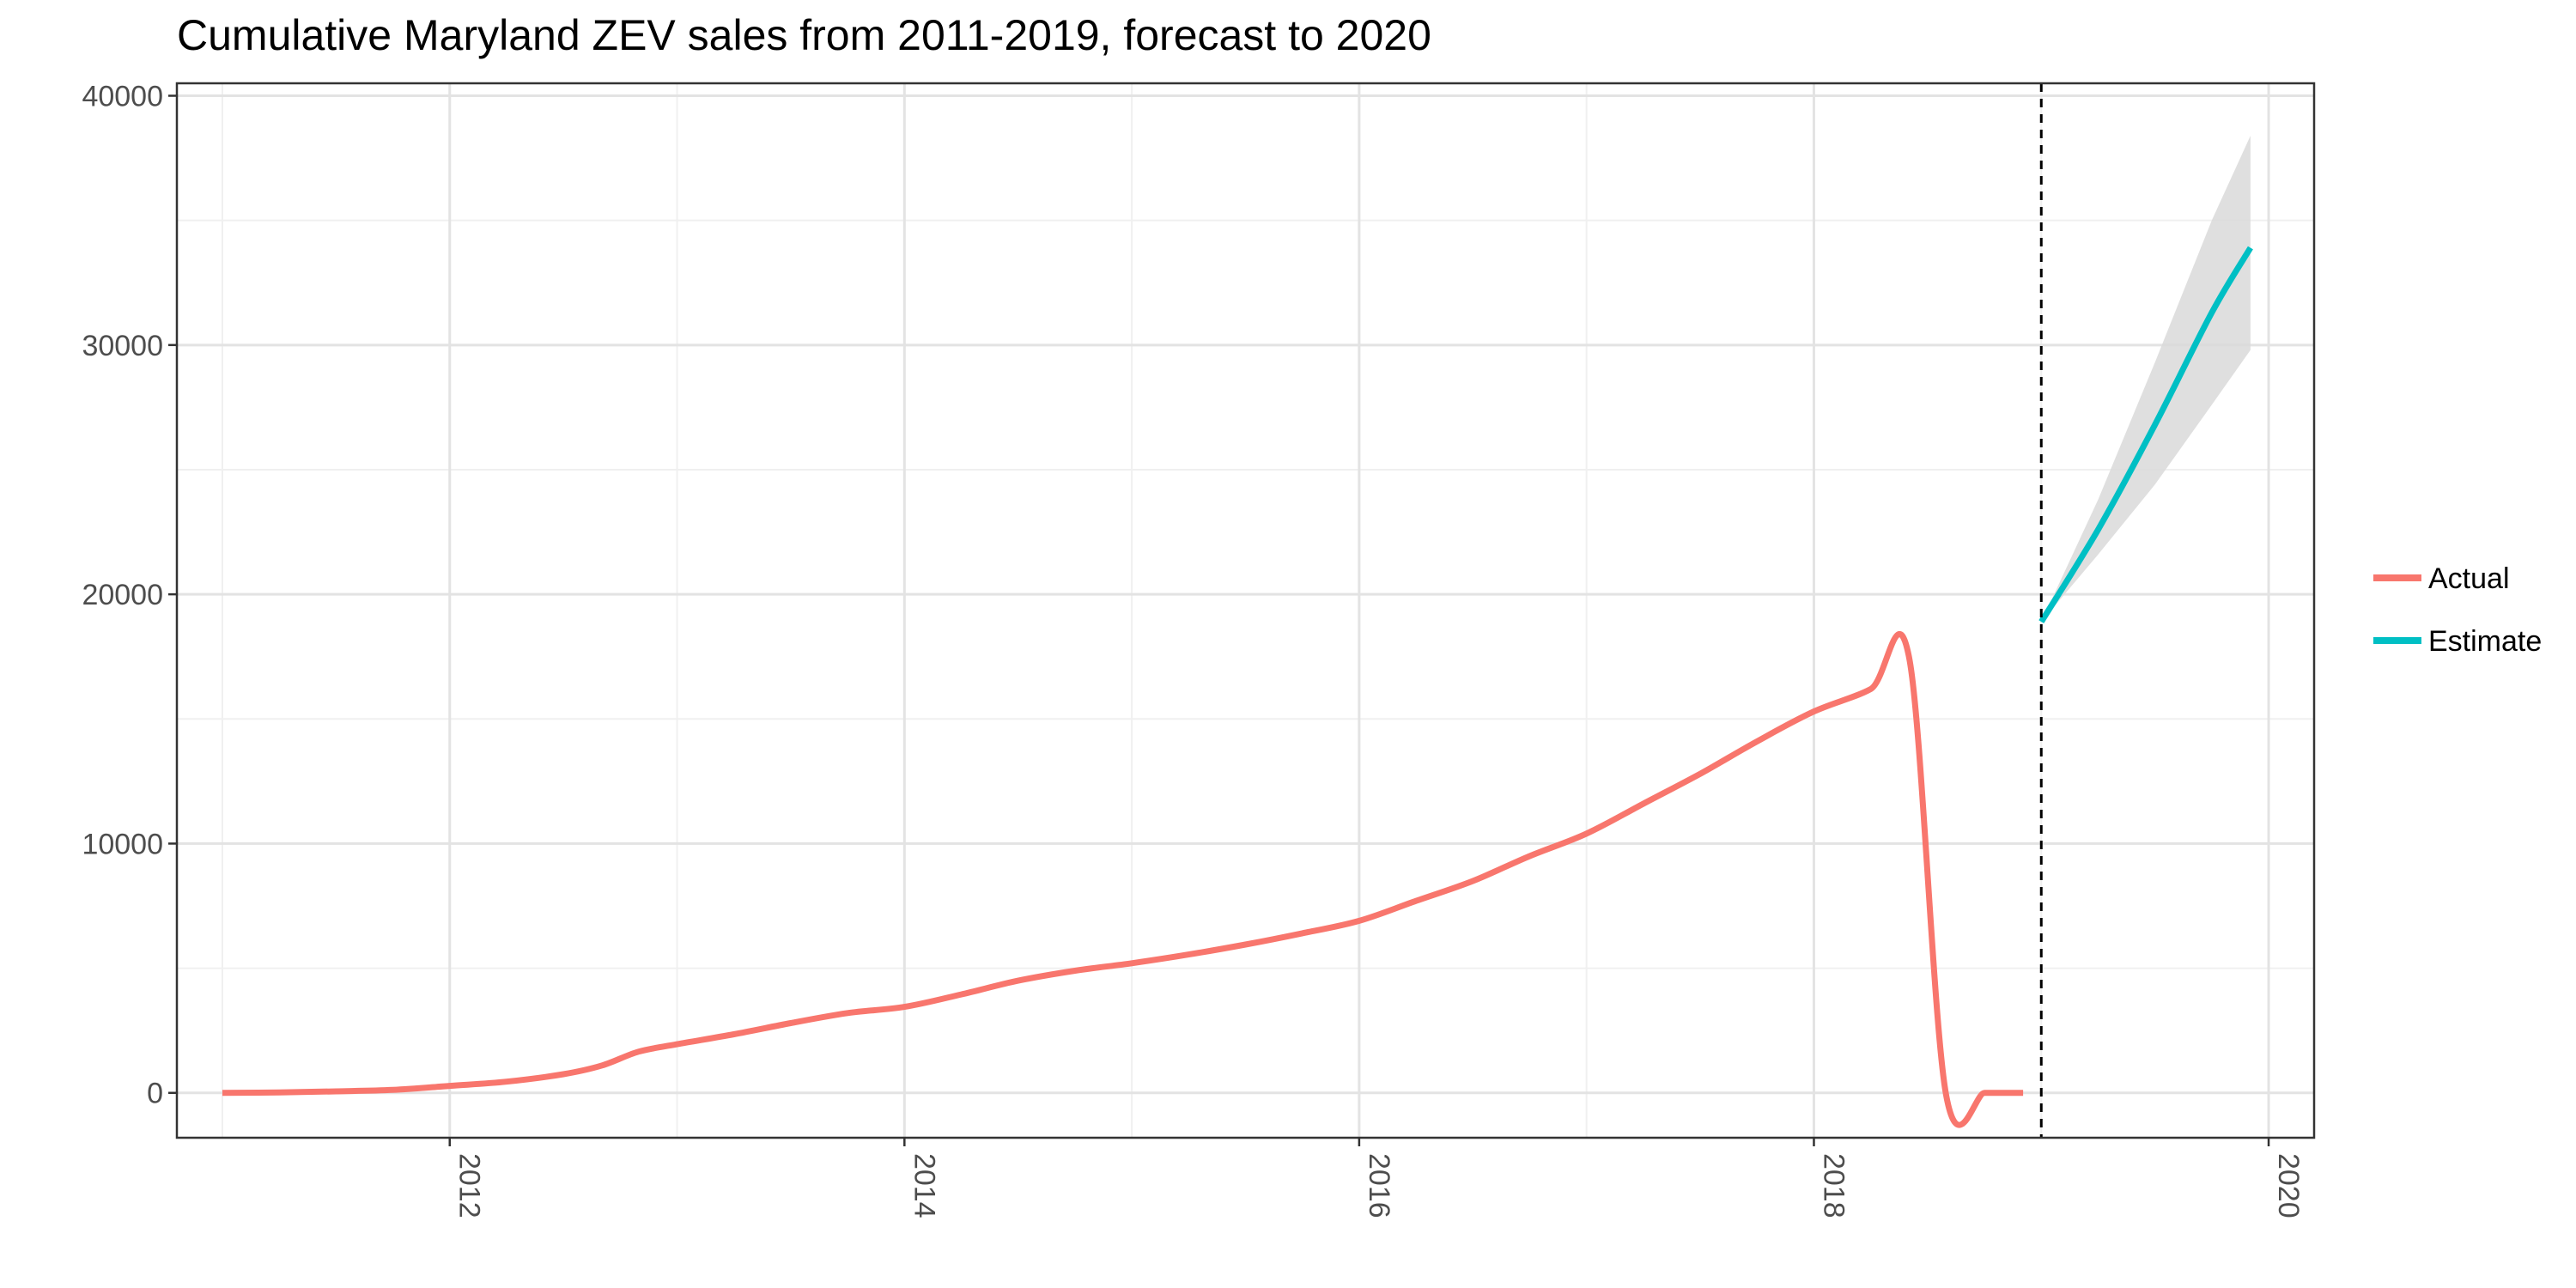 This screenshot has height=1288, width=2576. What do you see at coordinates (2485, 641) in the screenshot?
I see `legend-label-estimate: Estimate` at bounding box center [2485, 641].